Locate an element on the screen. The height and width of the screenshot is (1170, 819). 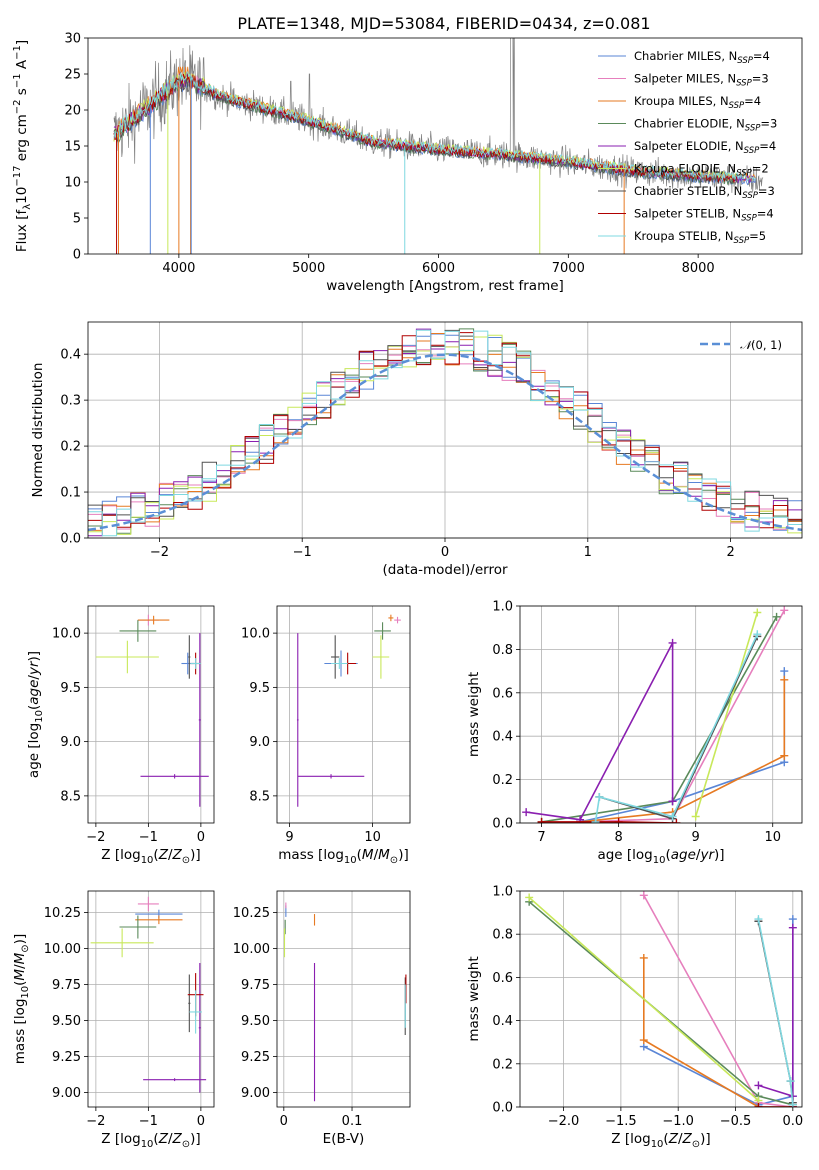
spectrum-xtick-label: 7000 is located at coordinates (568, 268).